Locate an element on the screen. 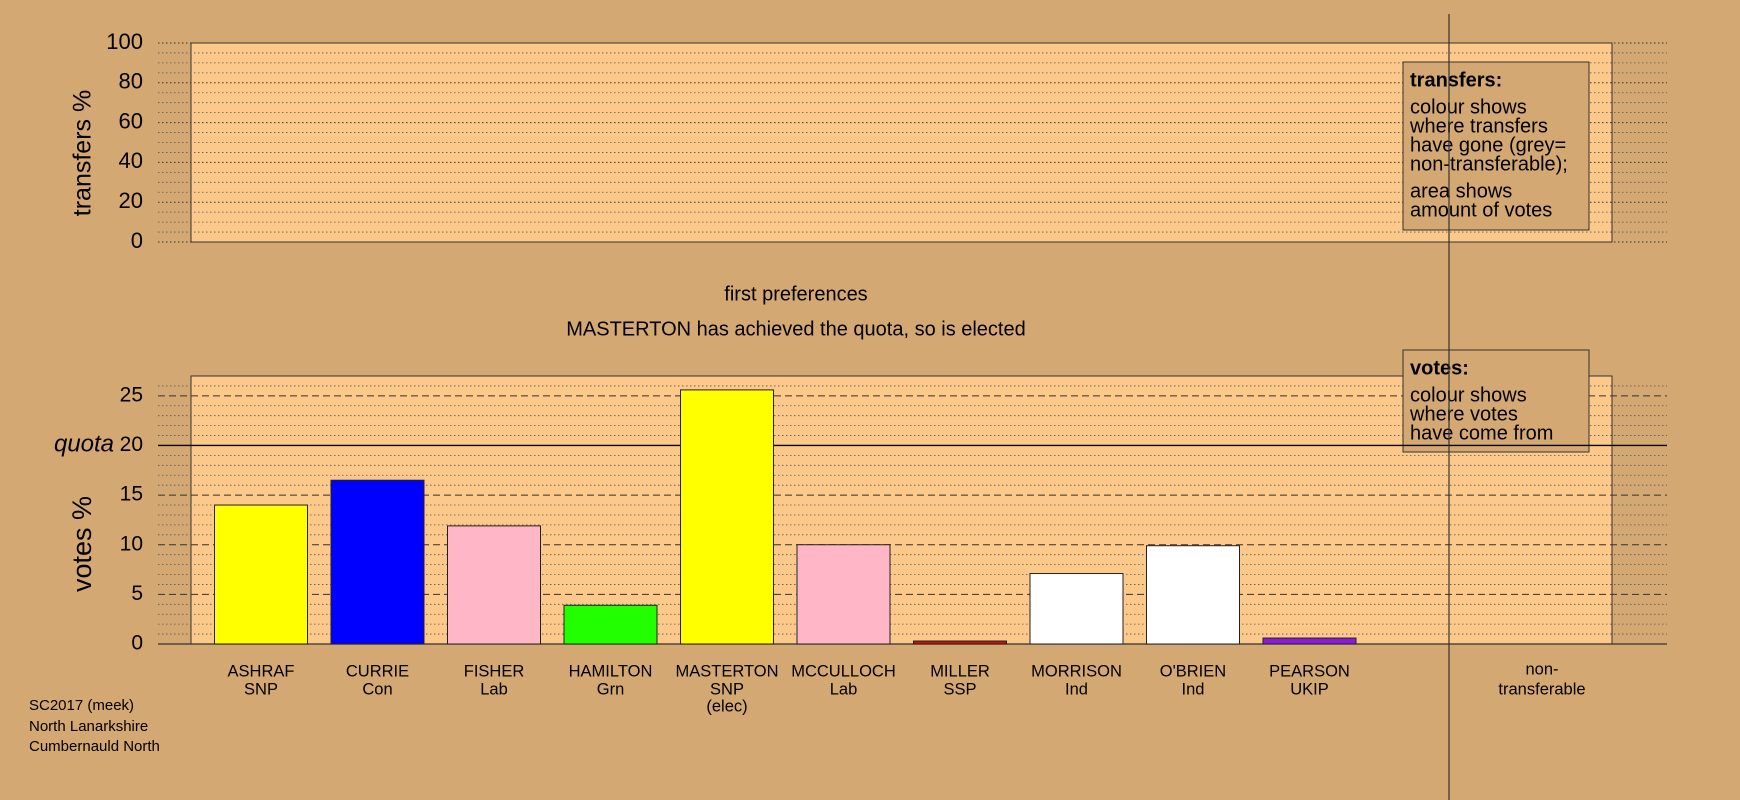 The image size is (1740, 800). y-tick-label: 40 is located at coordinates (131, 160).